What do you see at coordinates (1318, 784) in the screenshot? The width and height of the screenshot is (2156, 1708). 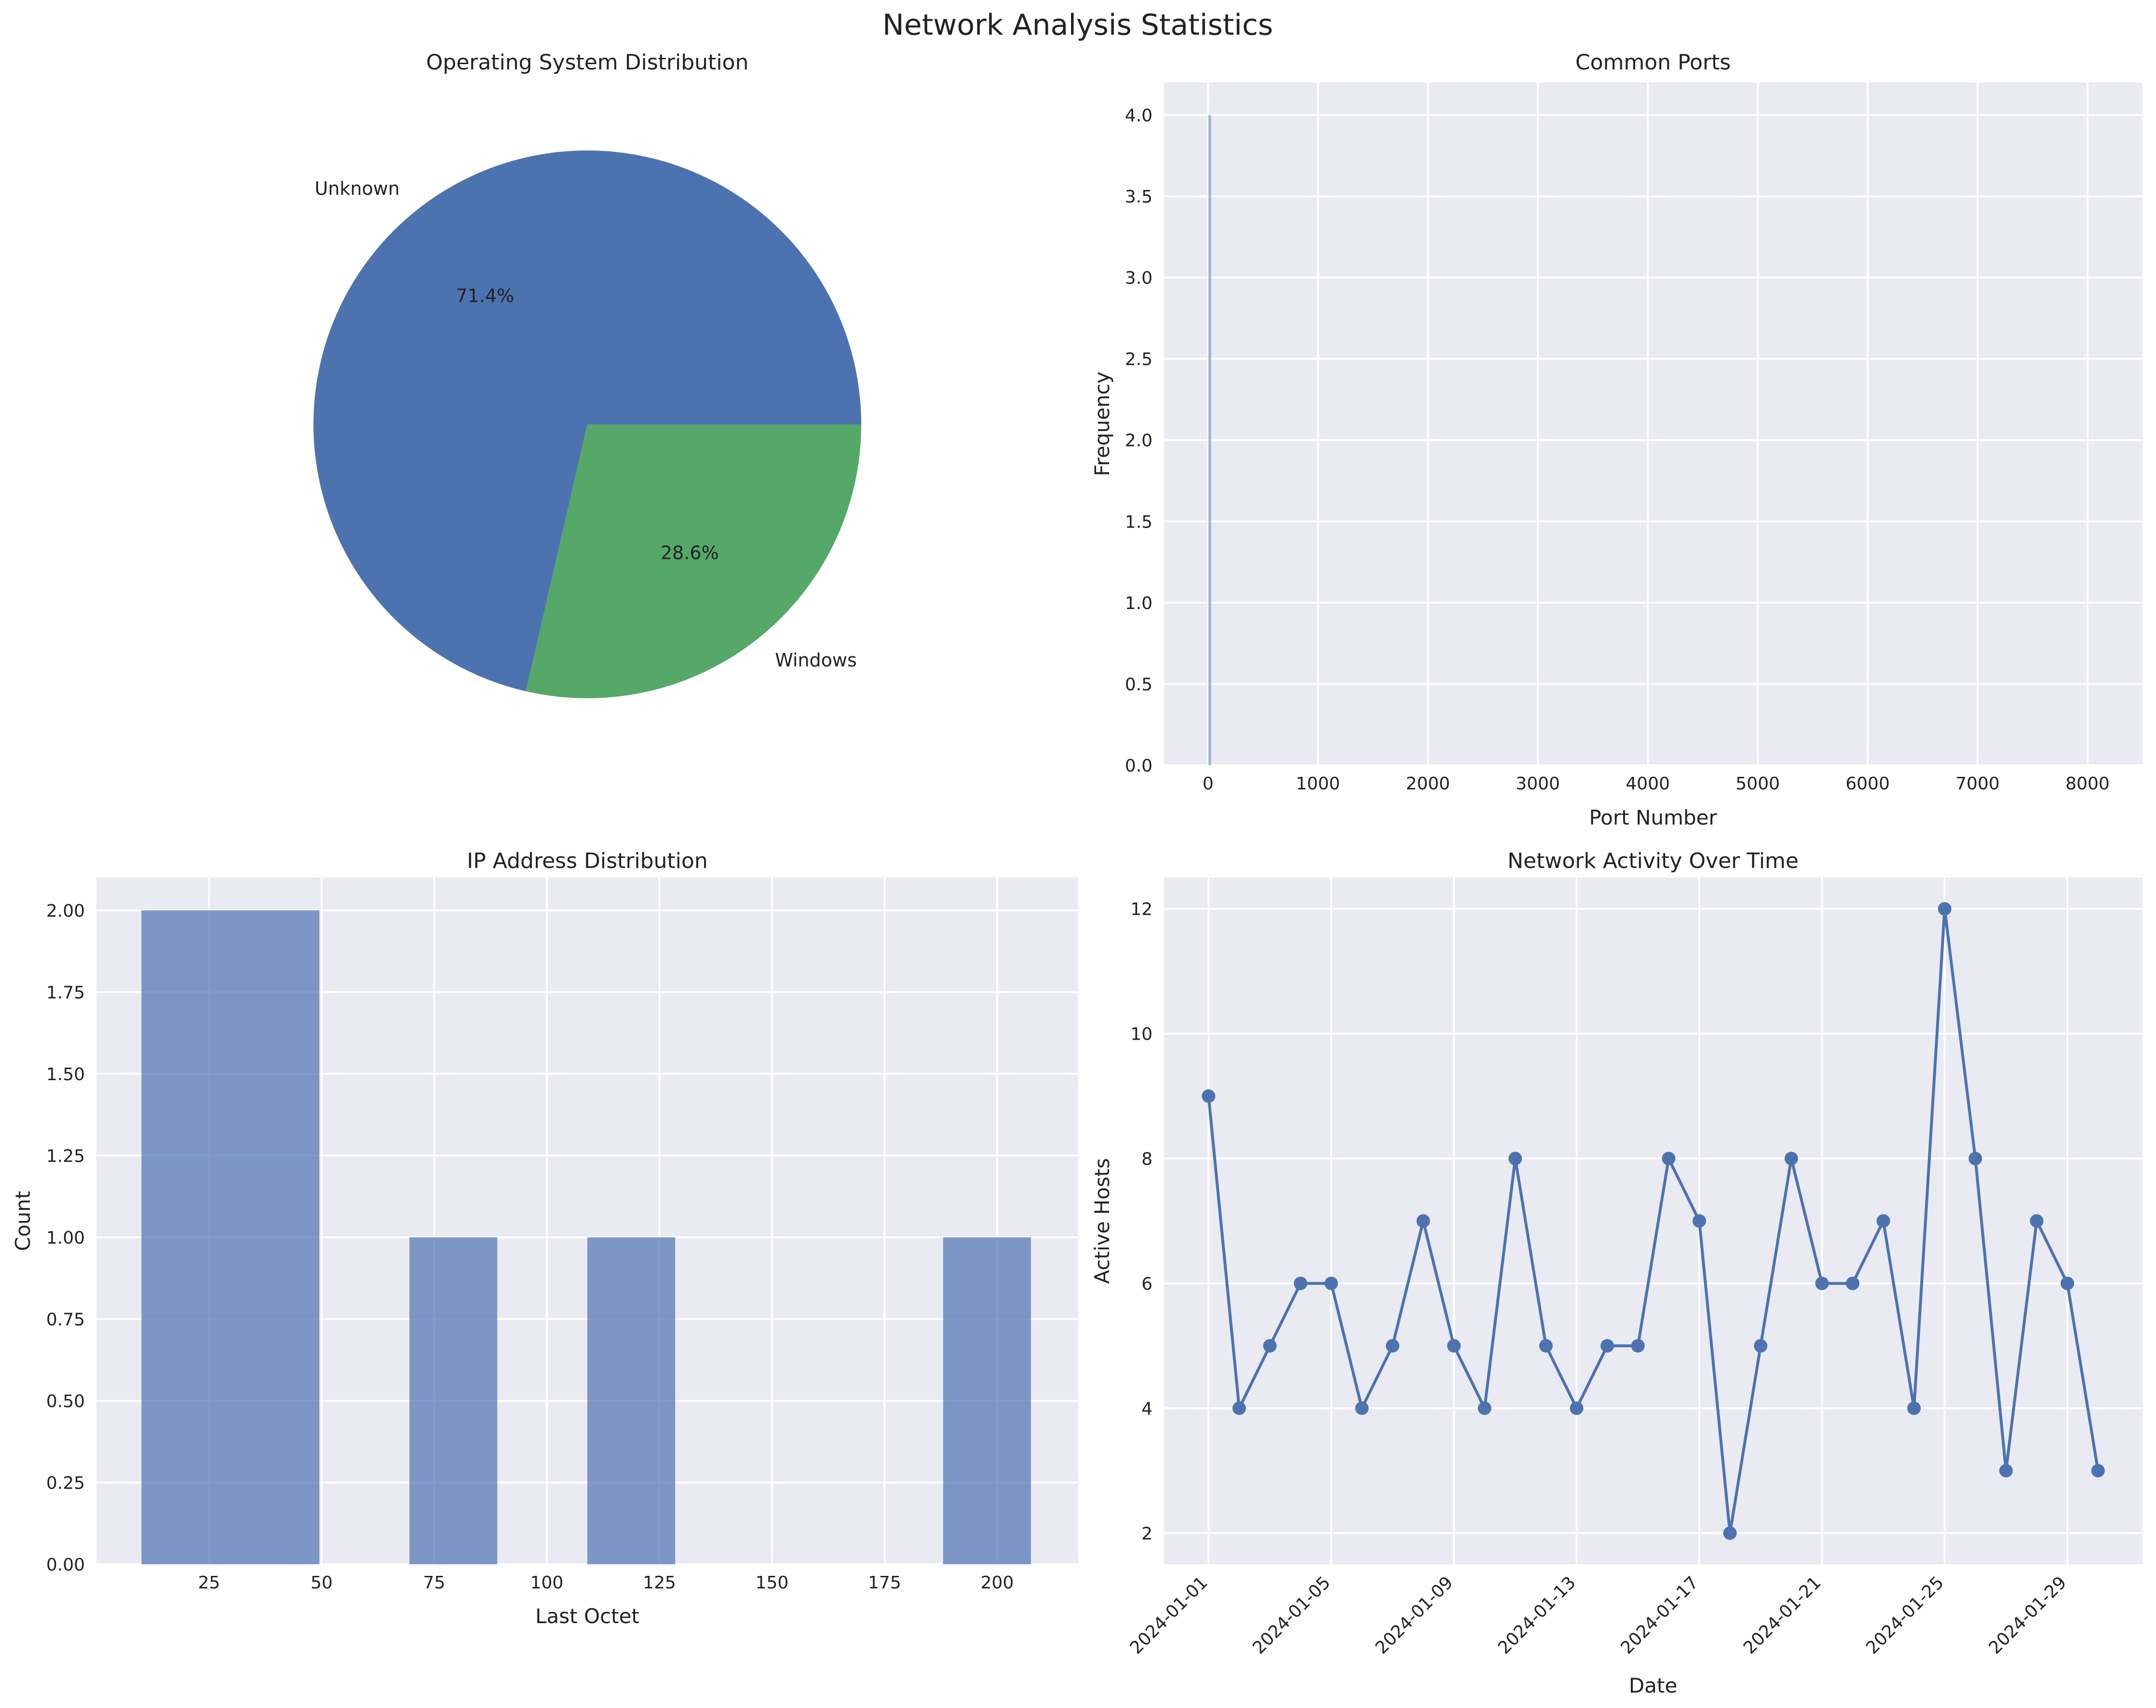 I see `x-tick-label: 1000` at bounding box center [1318, 784].